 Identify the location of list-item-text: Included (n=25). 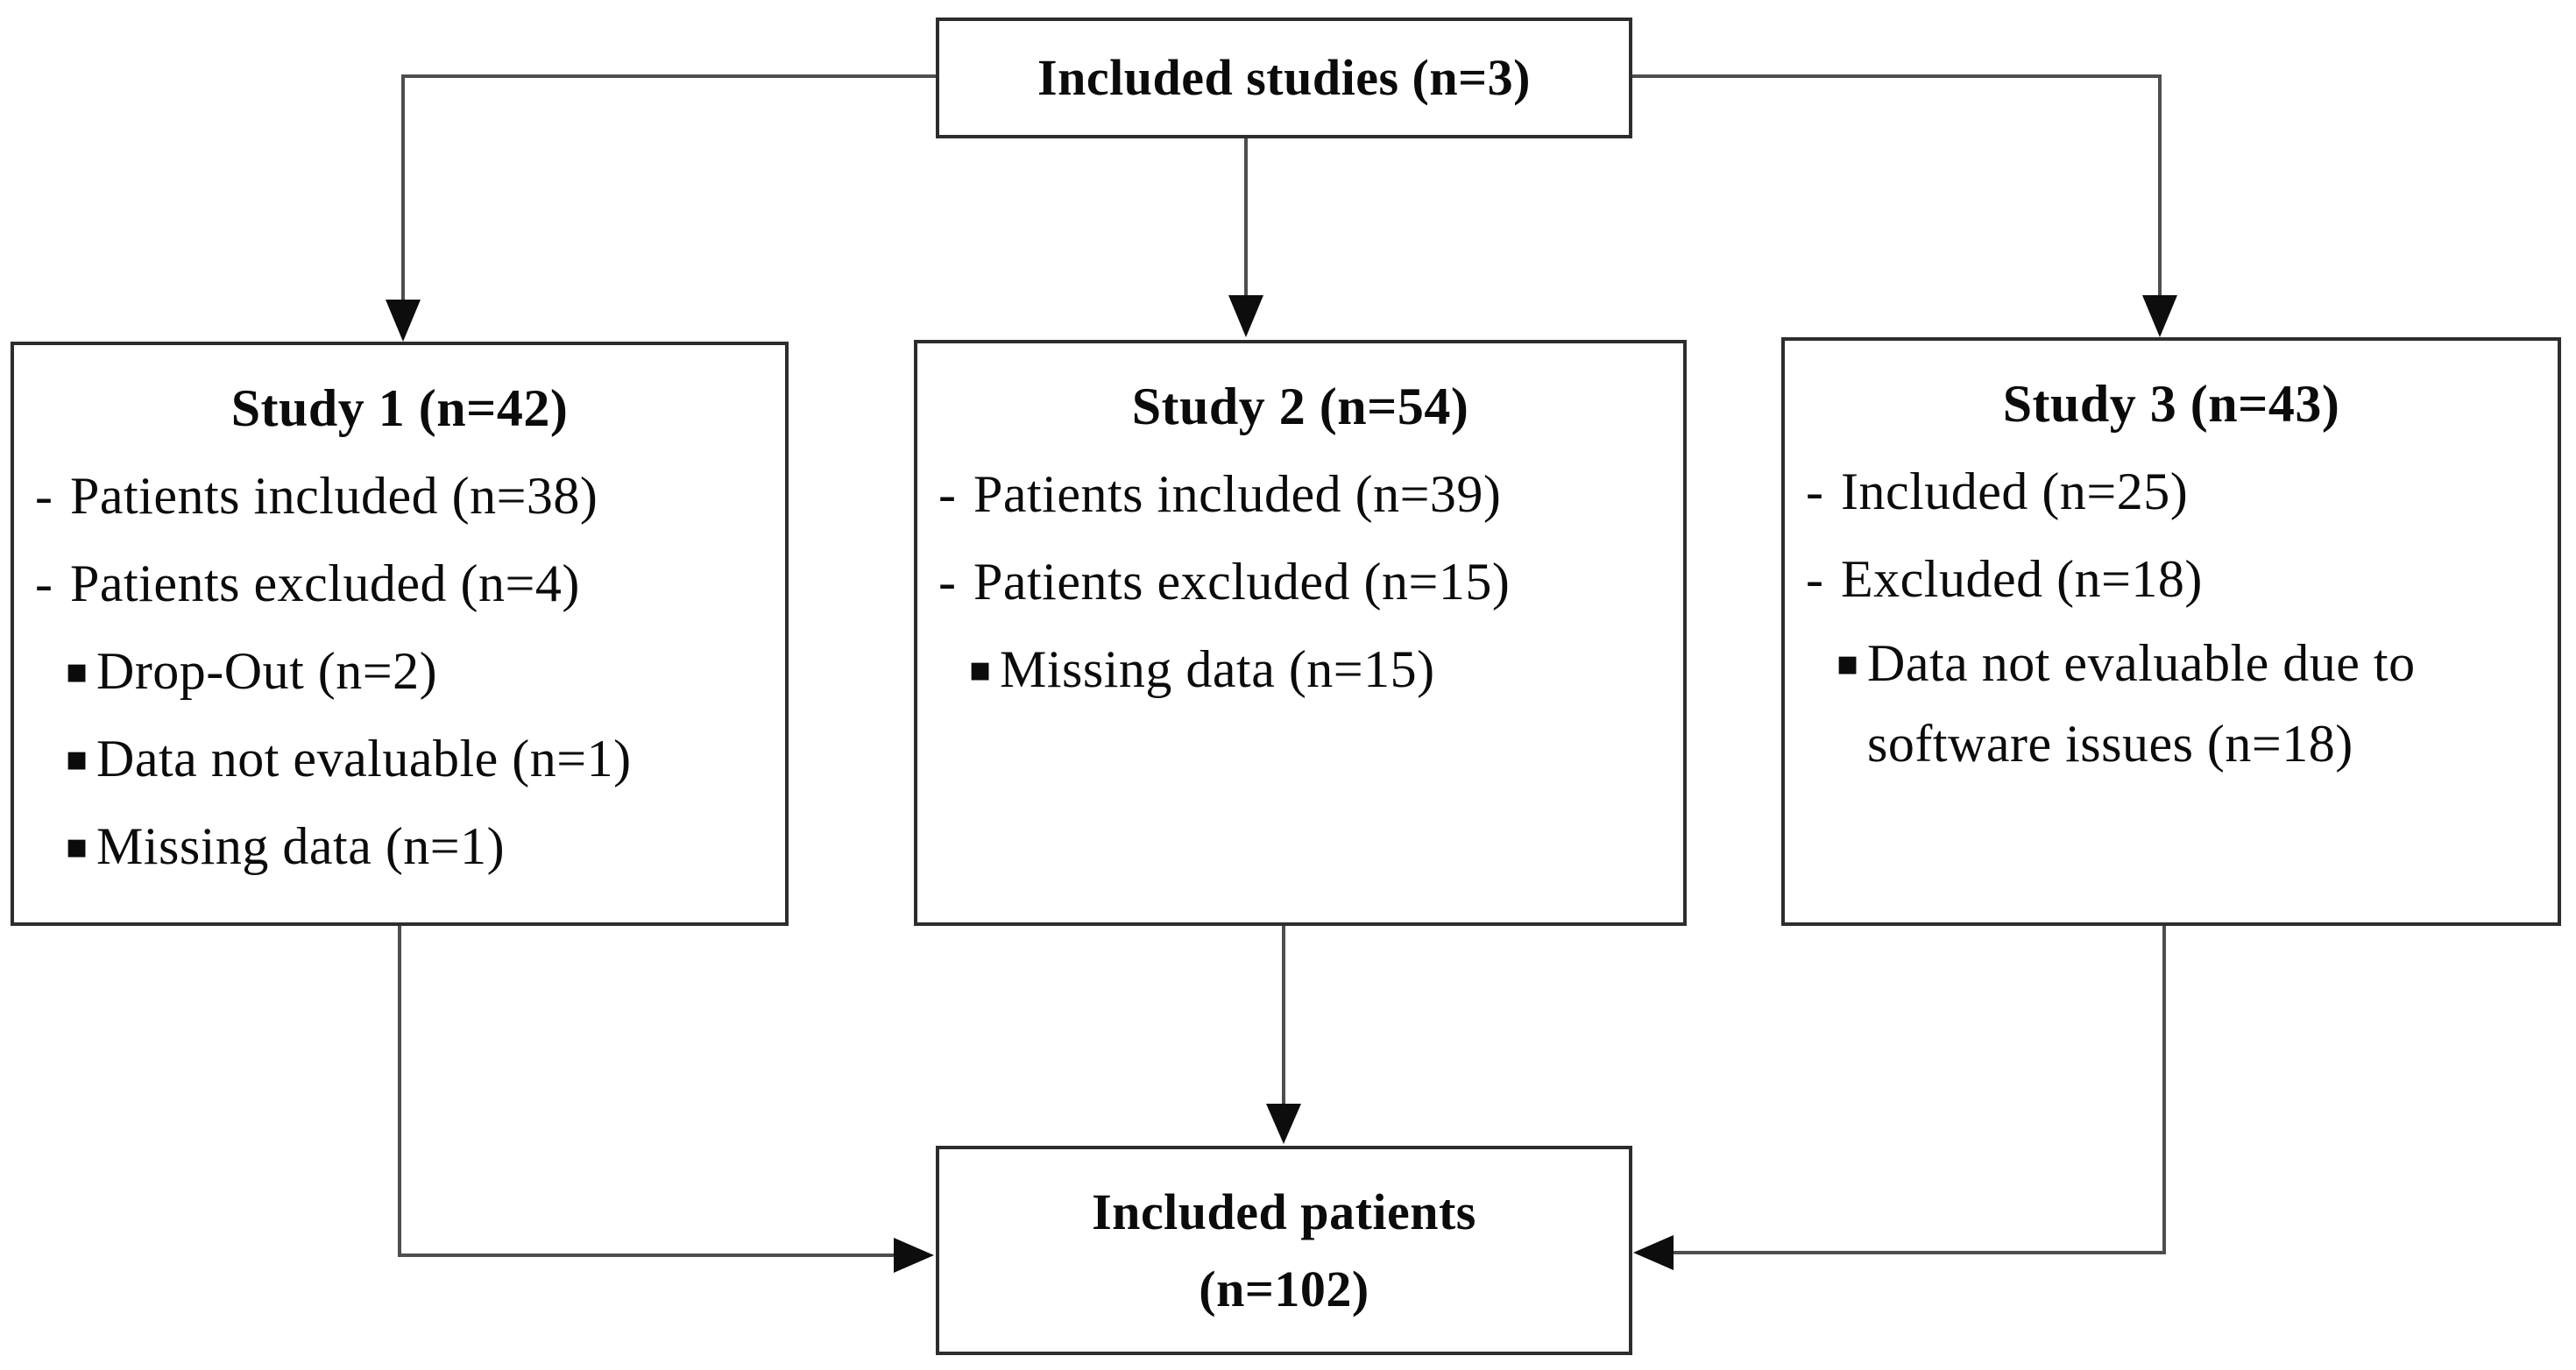
(2015, 491).